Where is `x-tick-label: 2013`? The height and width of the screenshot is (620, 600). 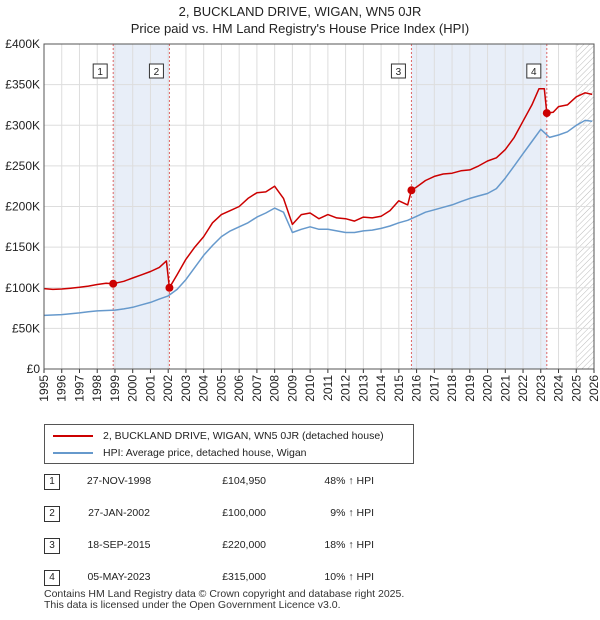
x-tick-label: 2013 is located at coordinates (363, 388).